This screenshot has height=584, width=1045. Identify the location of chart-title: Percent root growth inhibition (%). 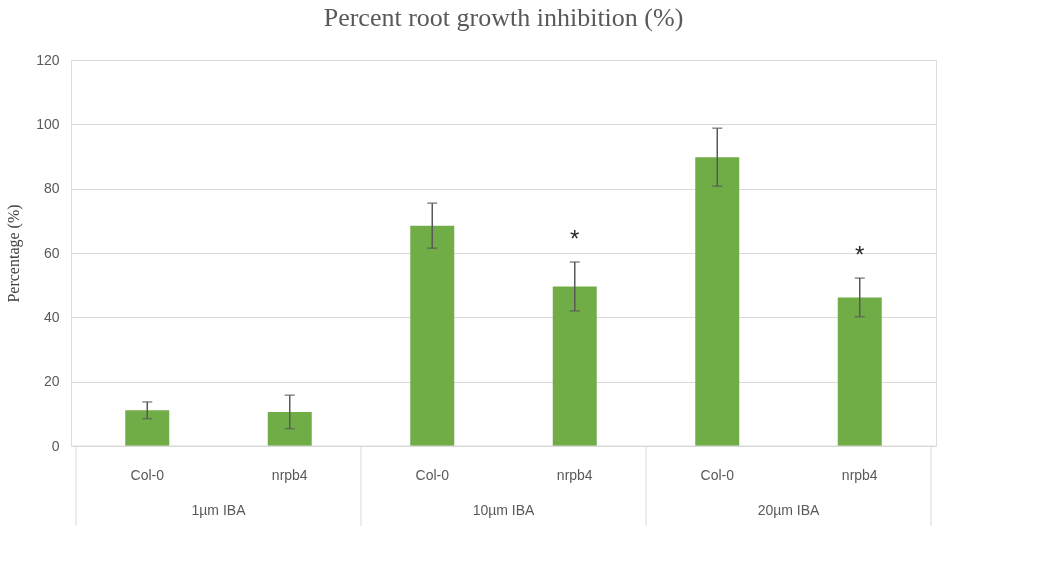
(503, 17).